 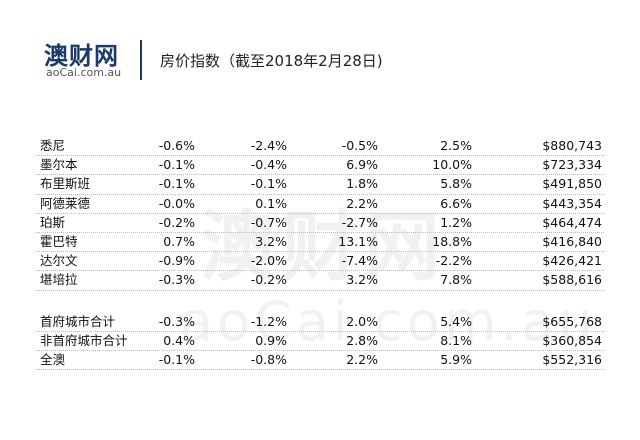 I want to click on cell-value: $723,334, so click(x=572, y=165).